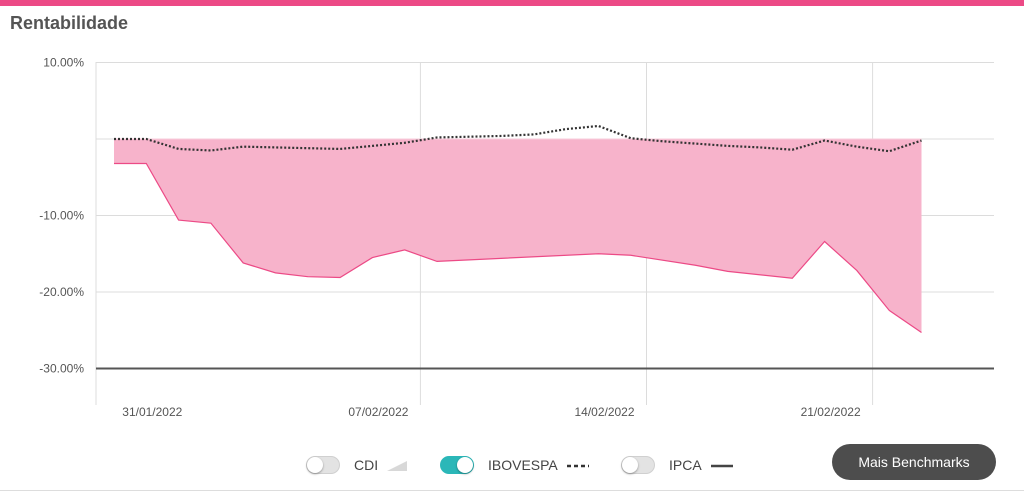 This screenshot has height=493, width=1024. I want to click on ibovespa-label: IBOVESPA, so click(523, 465).